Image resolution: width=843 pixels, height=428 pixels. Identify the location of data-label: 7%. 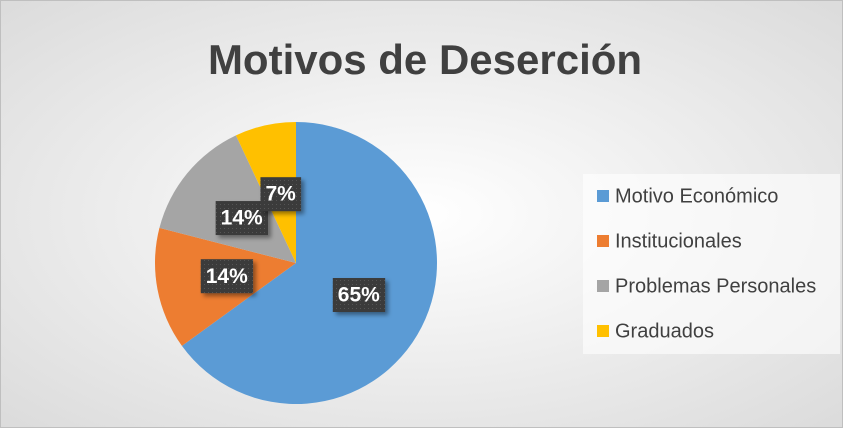
(280, 194).